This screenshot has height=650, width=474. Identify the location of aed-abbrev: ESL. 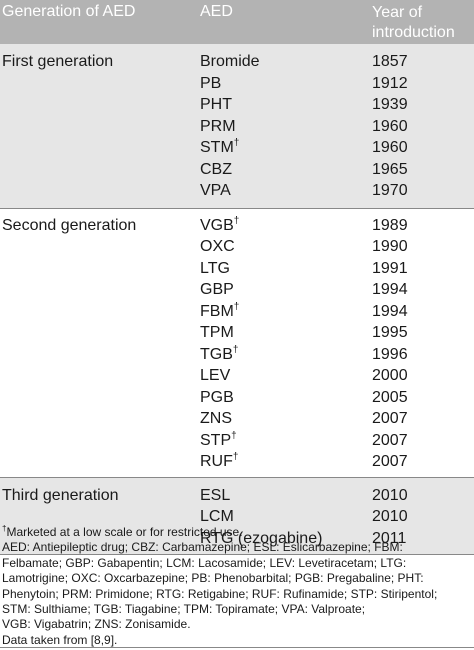
(215, 495).